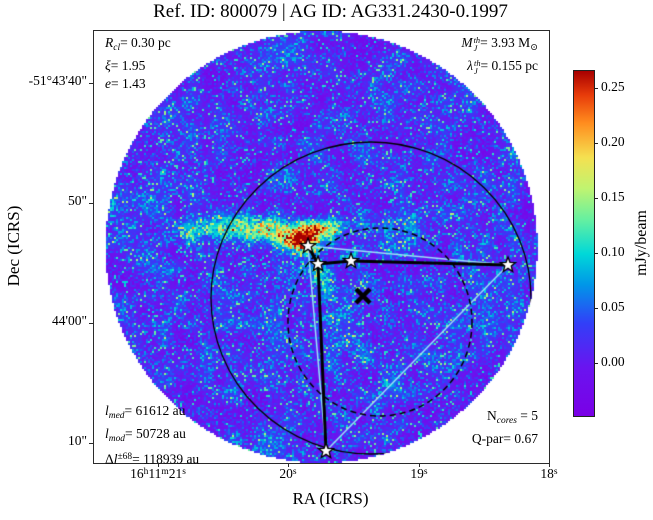 This screenshot has height=520, width=653. What do you see at coordinates (502, 66) in the screenshot?
I see `annotation-line: λ th J = 0.155 pc` at bounding box center [502, 66].